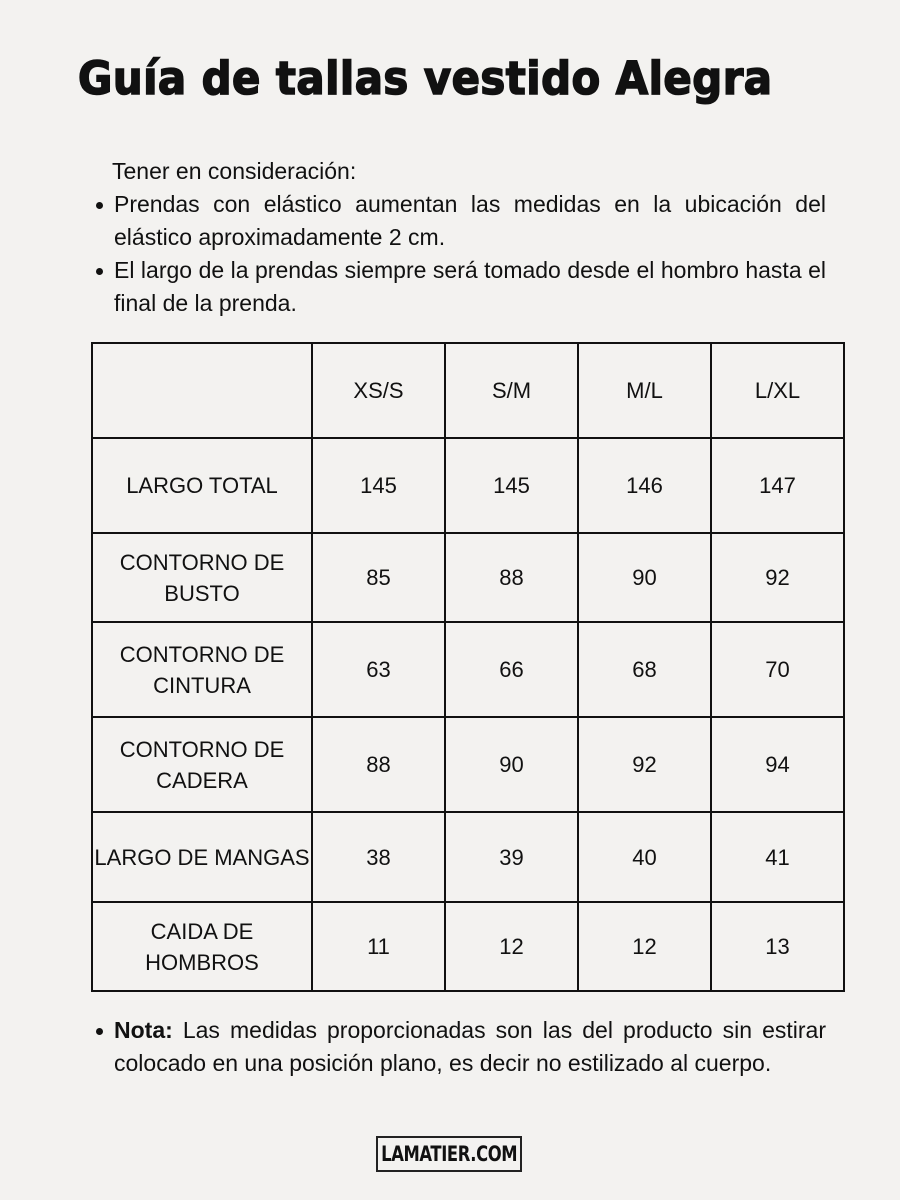 The height and width of the screenshot is (1200, 900). I want to click on table-header: S/M, so click(511, 390).